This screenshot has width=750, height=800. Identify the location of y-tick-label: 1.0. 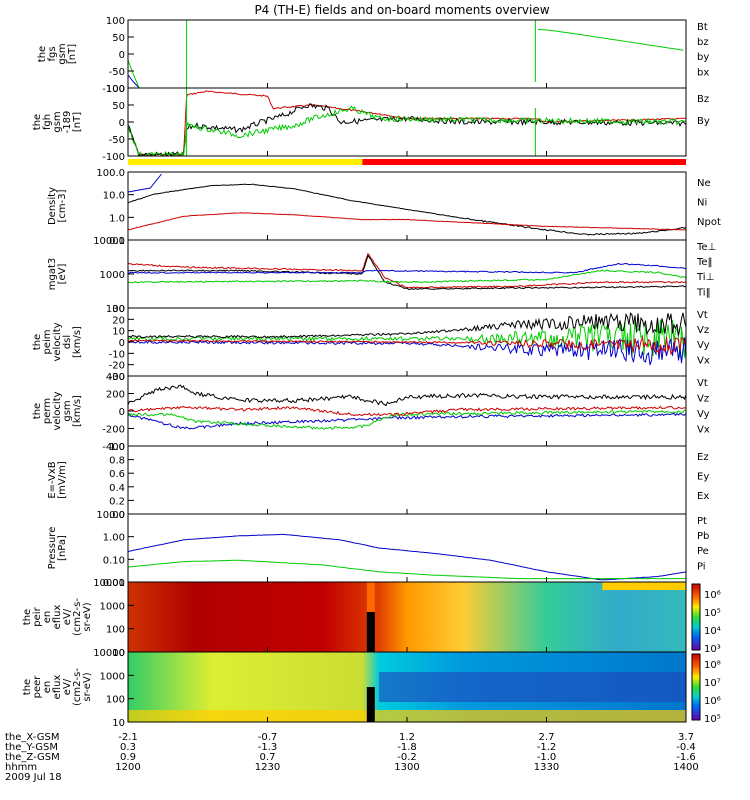
(117, 218).